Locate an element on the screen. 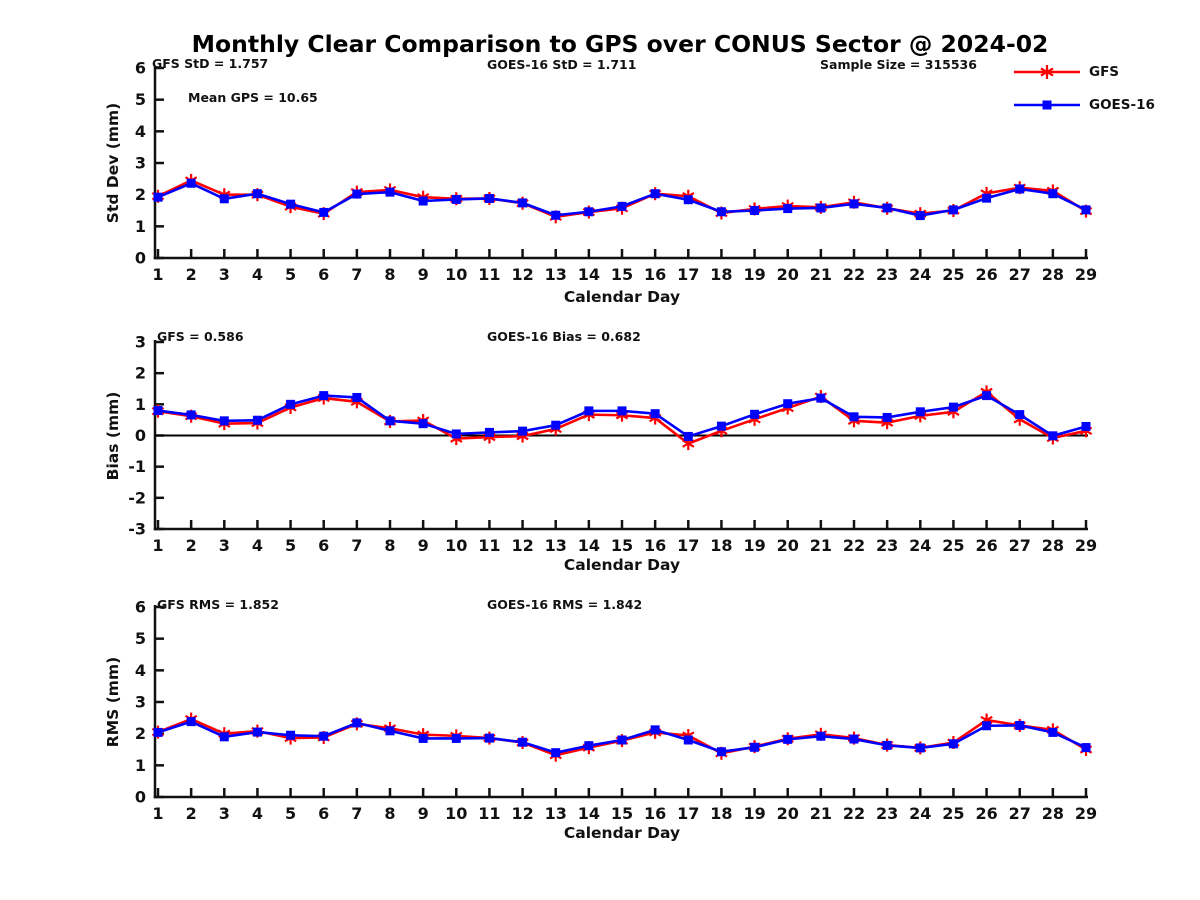 This screenshot has height=900, width=1200. svg-text: 22 is located at coordinates (854, 813).